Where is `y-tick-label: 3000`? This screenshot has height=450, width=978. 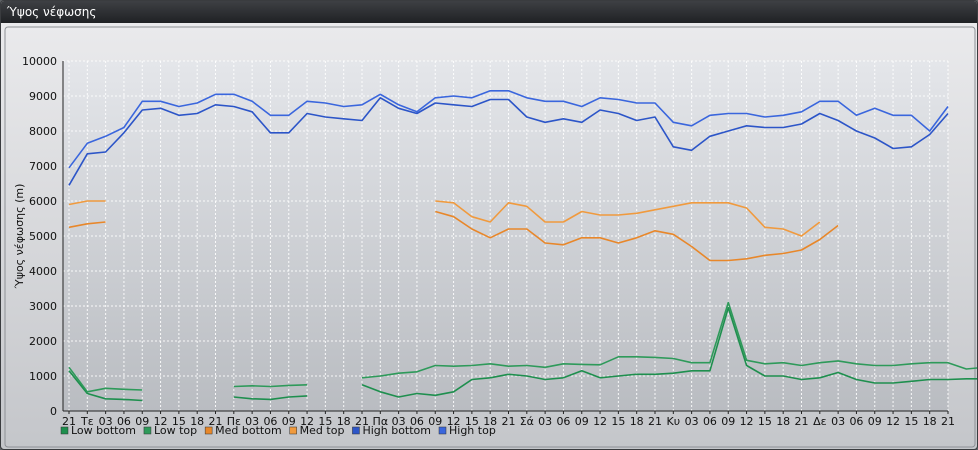 y-tick-label: 3000 is located at coordinates (43, 306).